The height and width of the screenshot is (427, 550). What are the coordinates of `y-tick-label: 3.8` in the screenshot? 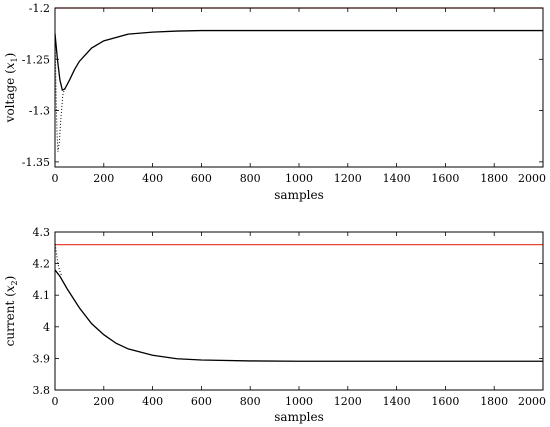 It's located at (42, 390).